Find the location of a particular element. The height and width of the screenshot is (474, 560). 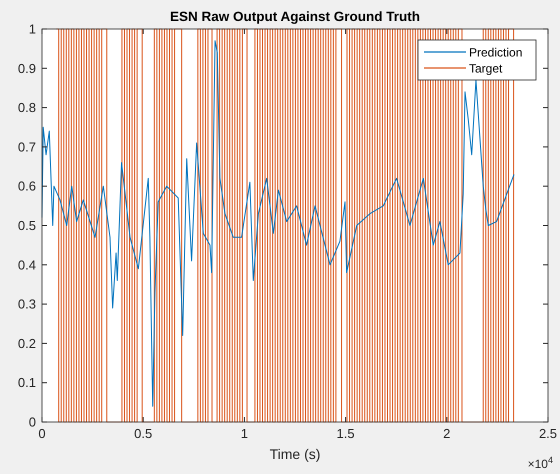

x-tick-label: 2.5 is located at coordinates (548, 433).